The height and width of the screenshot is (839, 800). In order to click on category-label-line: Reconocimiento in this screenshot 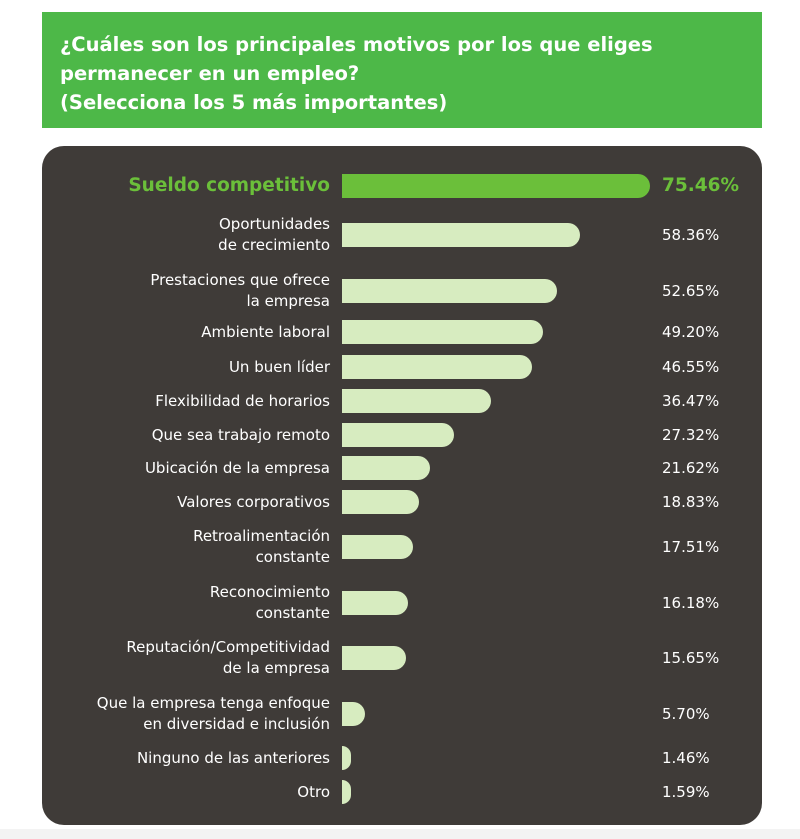, I will do `click(269, 592)`.